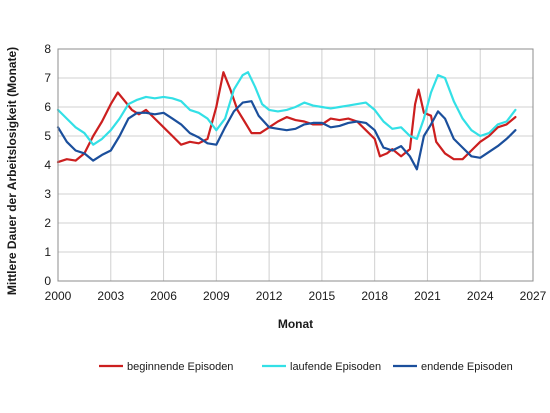 The image size is (550, 413). I want to click on x-tick-label: 2021, so click(427, 296).